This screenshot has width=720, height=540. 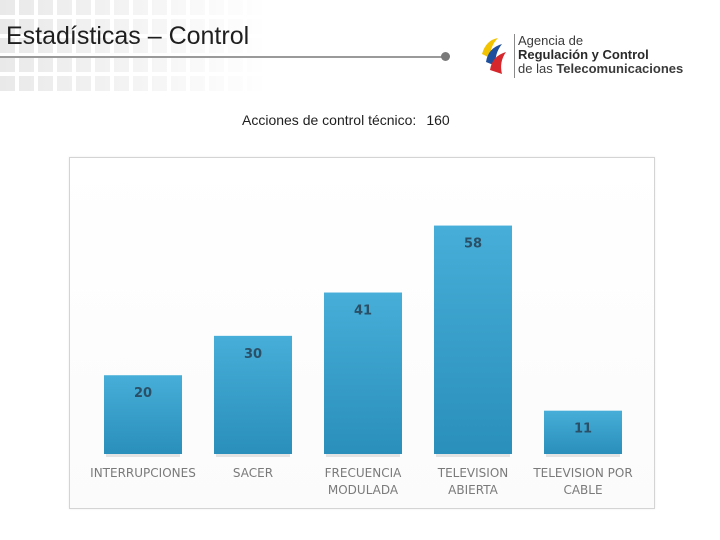 What do you see at coordinates (494, 56) in the screenshot?
I see `arcotel-emblem-icon` at bounding box center [494, 56].